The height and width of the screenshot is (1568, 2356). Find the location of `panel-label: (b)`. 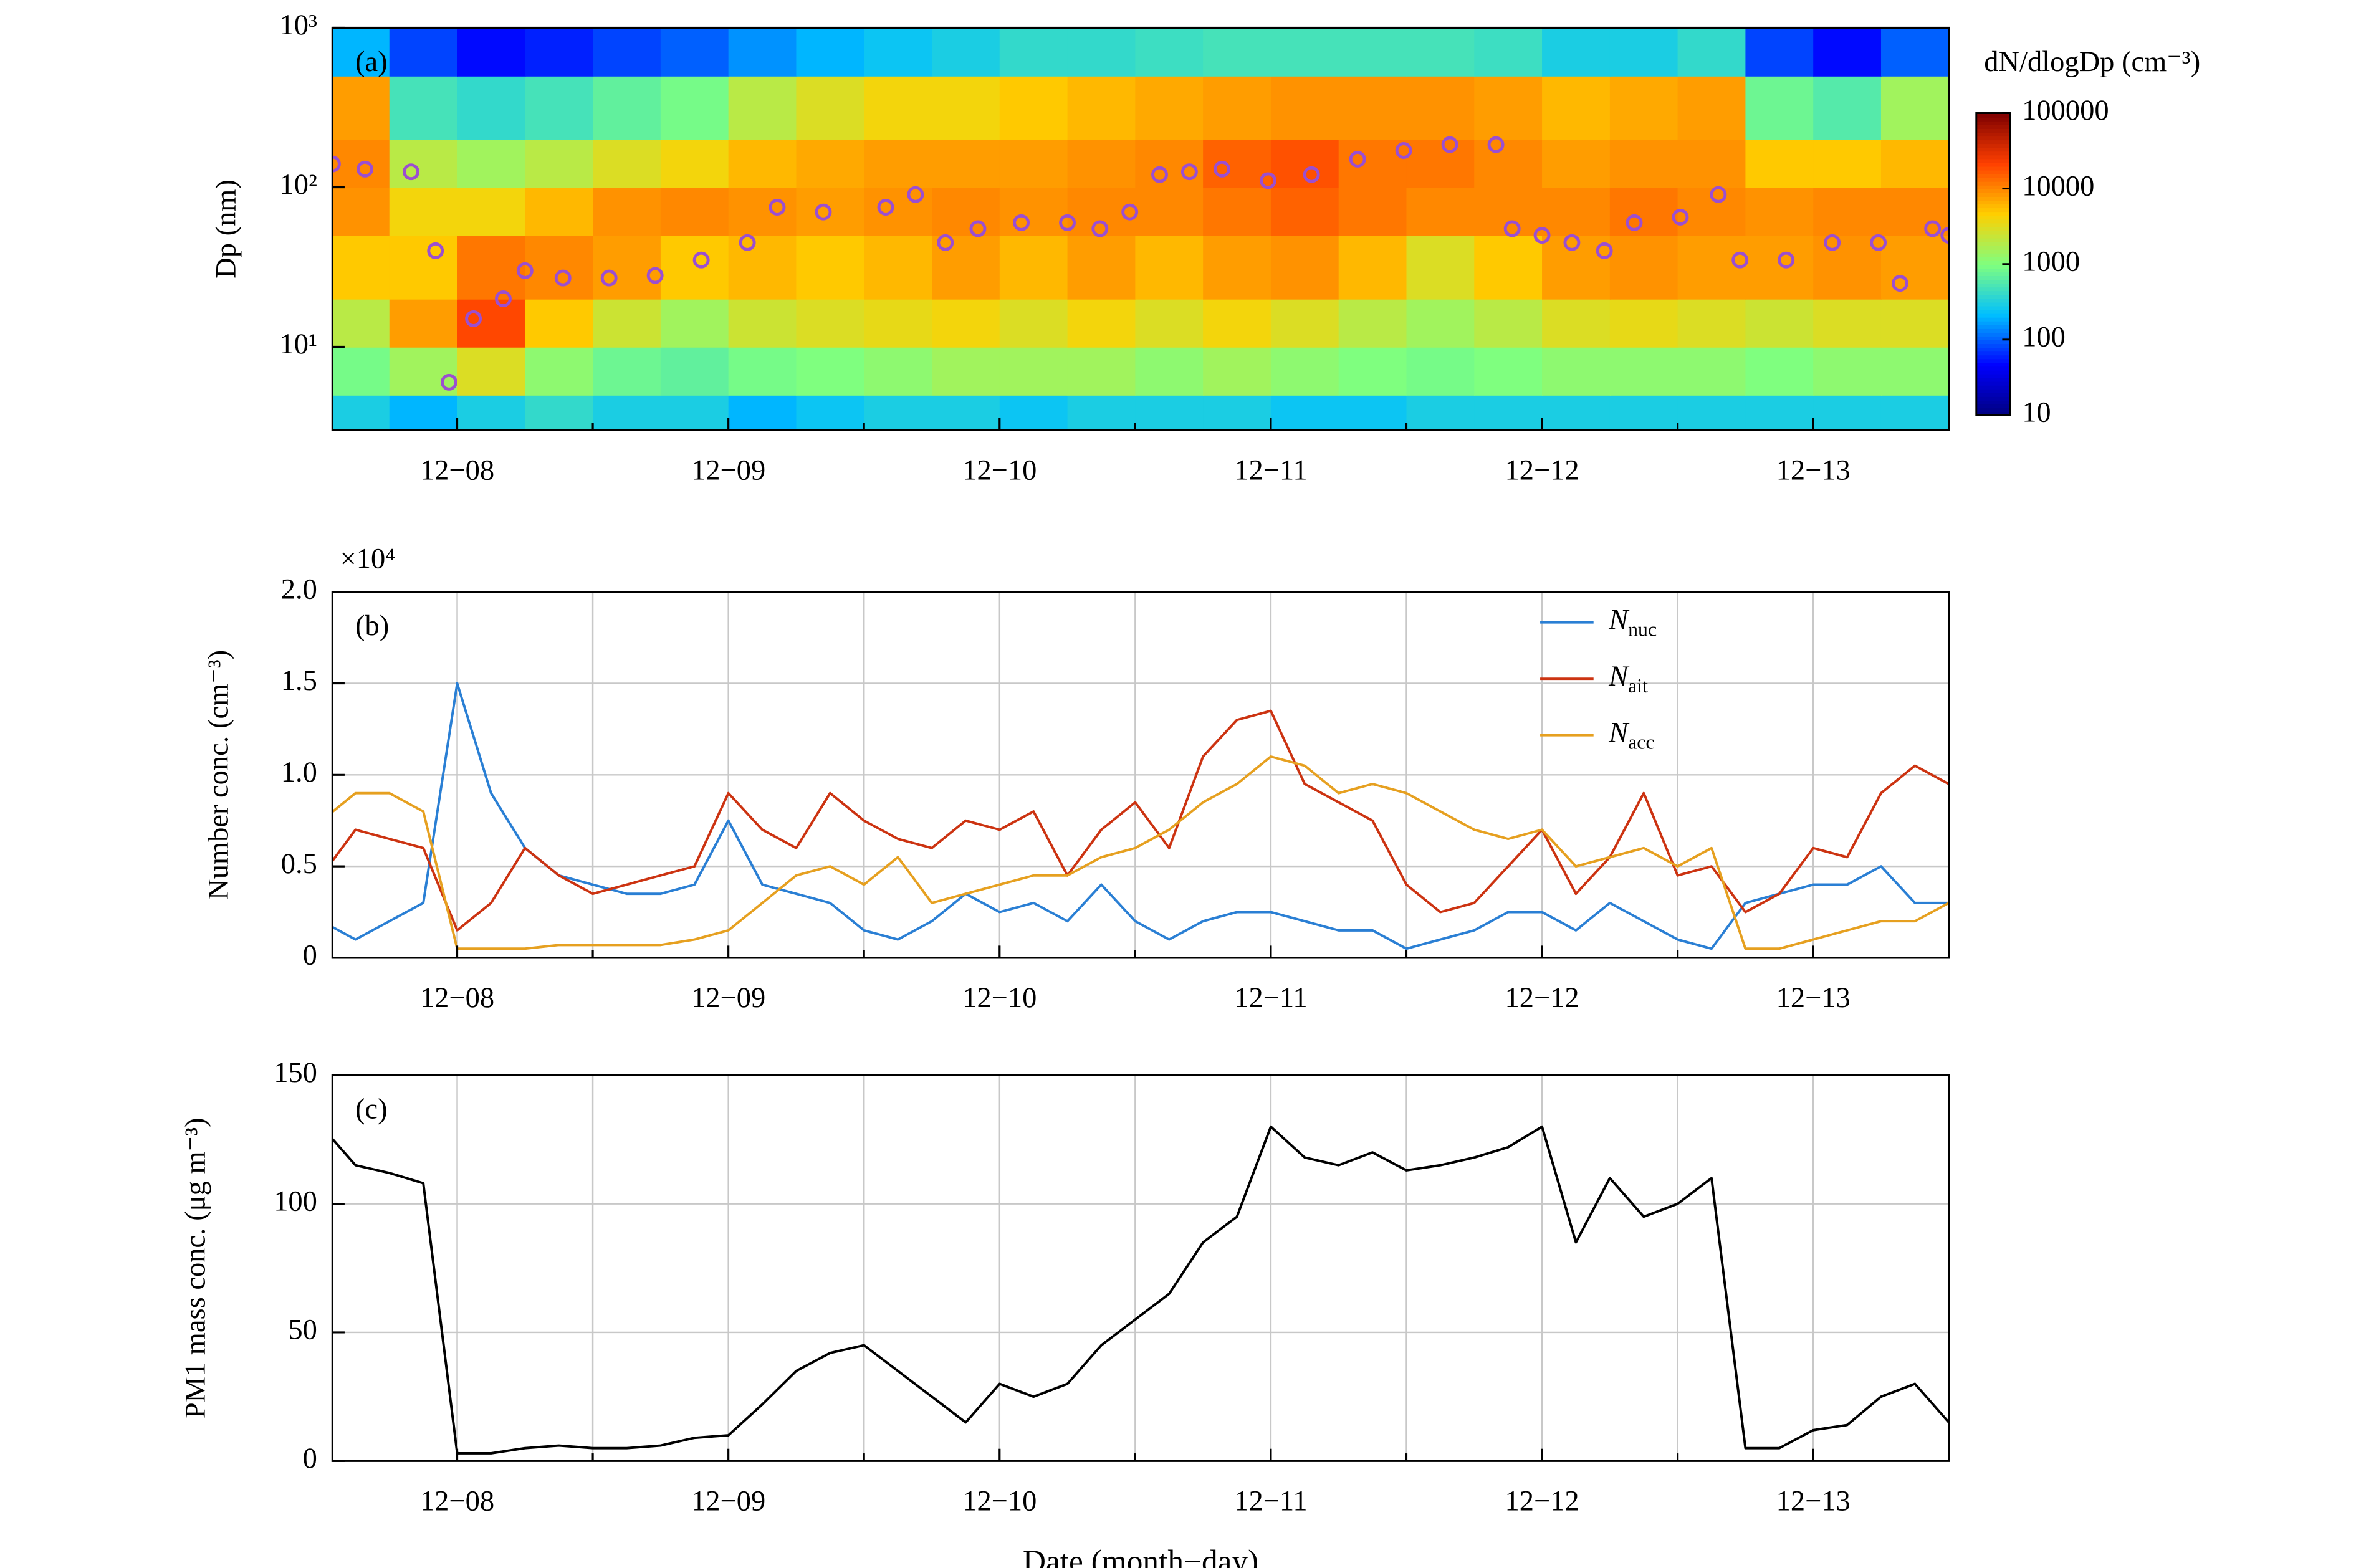

panel-label: (b) is located at coordinates (372, 626).